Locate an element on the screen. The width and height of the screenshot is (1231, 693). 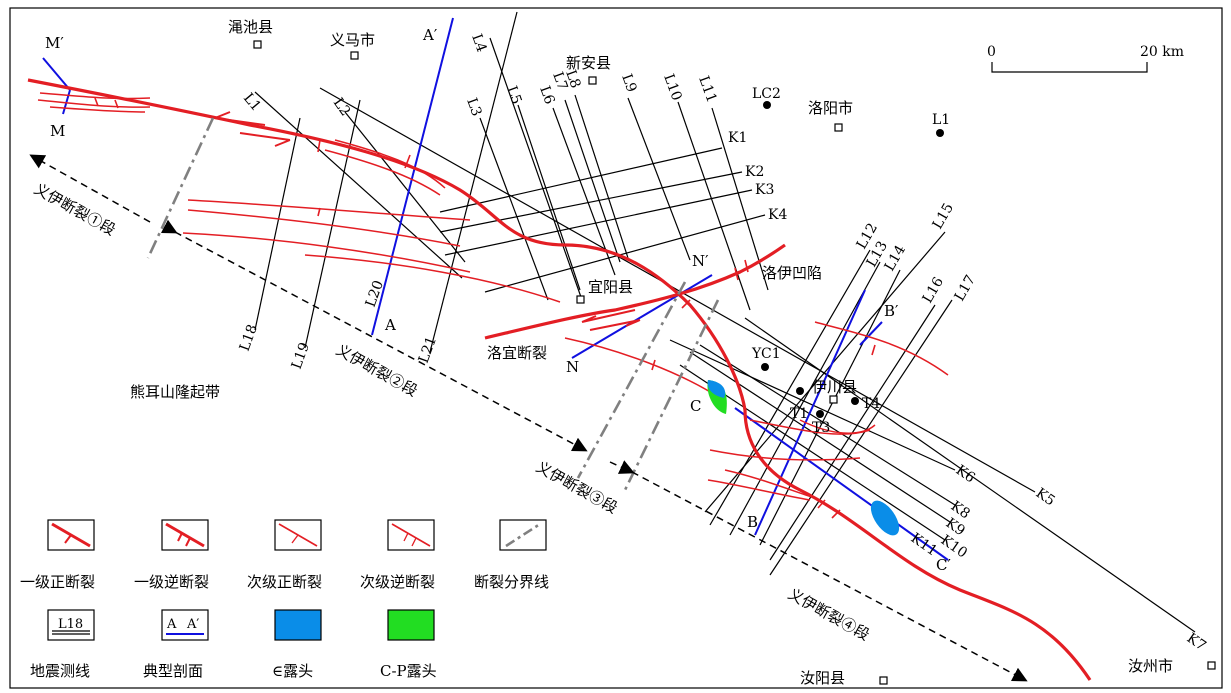
seismic-label-K5: K5 is located at coordinates (1045, 497).